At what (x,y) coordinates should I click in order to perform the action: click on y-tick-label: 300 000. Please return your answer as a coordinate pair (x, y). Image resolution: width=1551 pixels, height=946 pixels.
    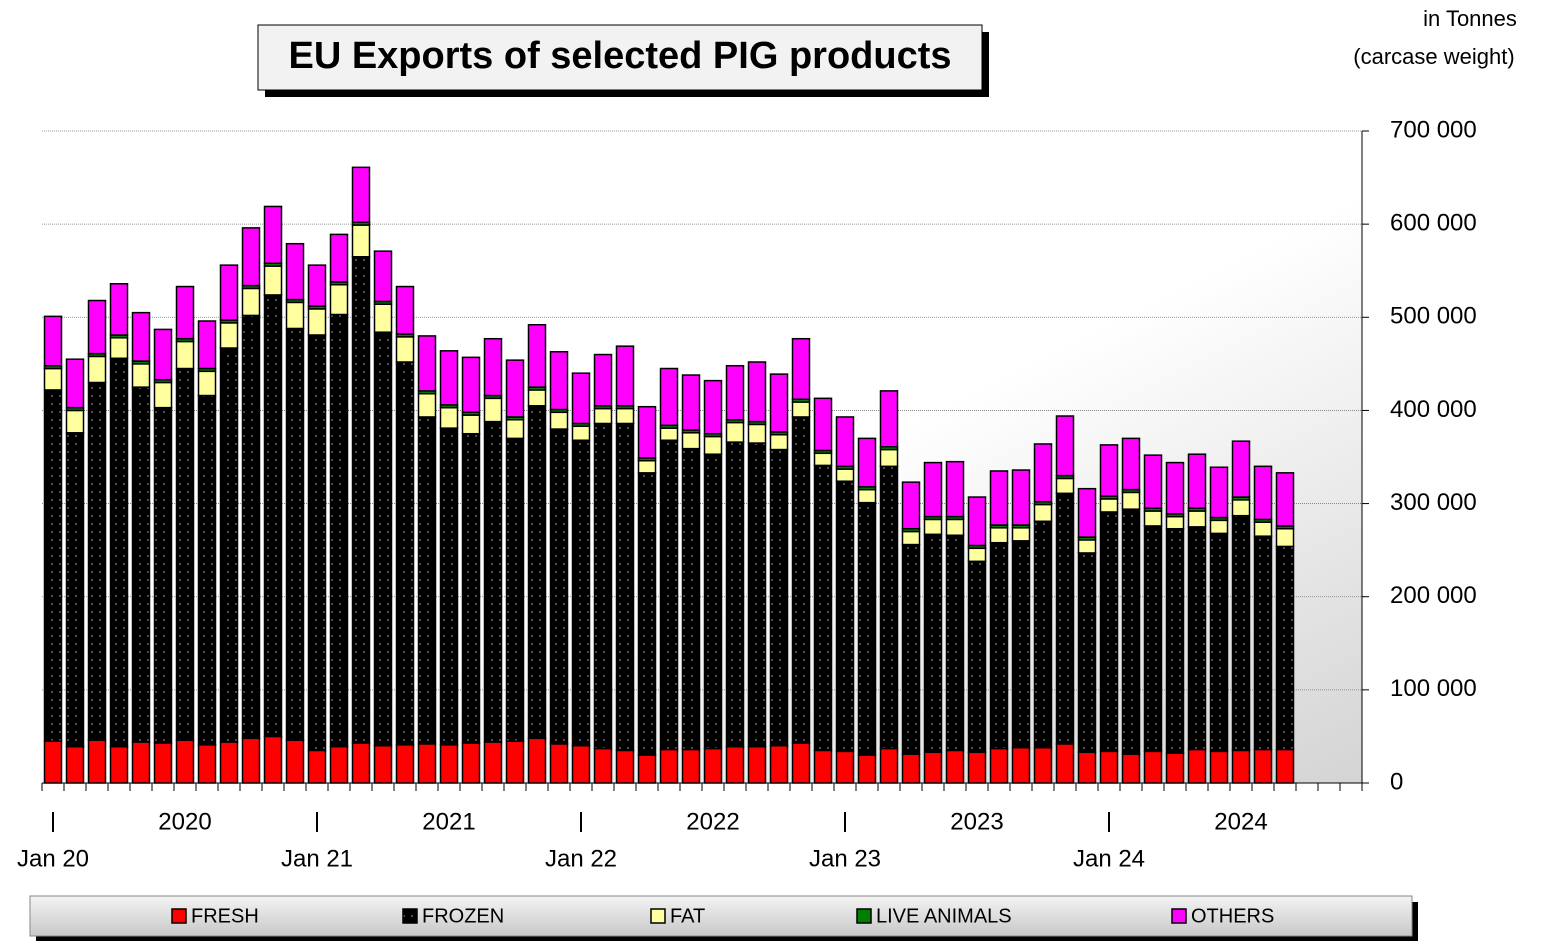
    Looking at the image, I should click on (1433, 502).